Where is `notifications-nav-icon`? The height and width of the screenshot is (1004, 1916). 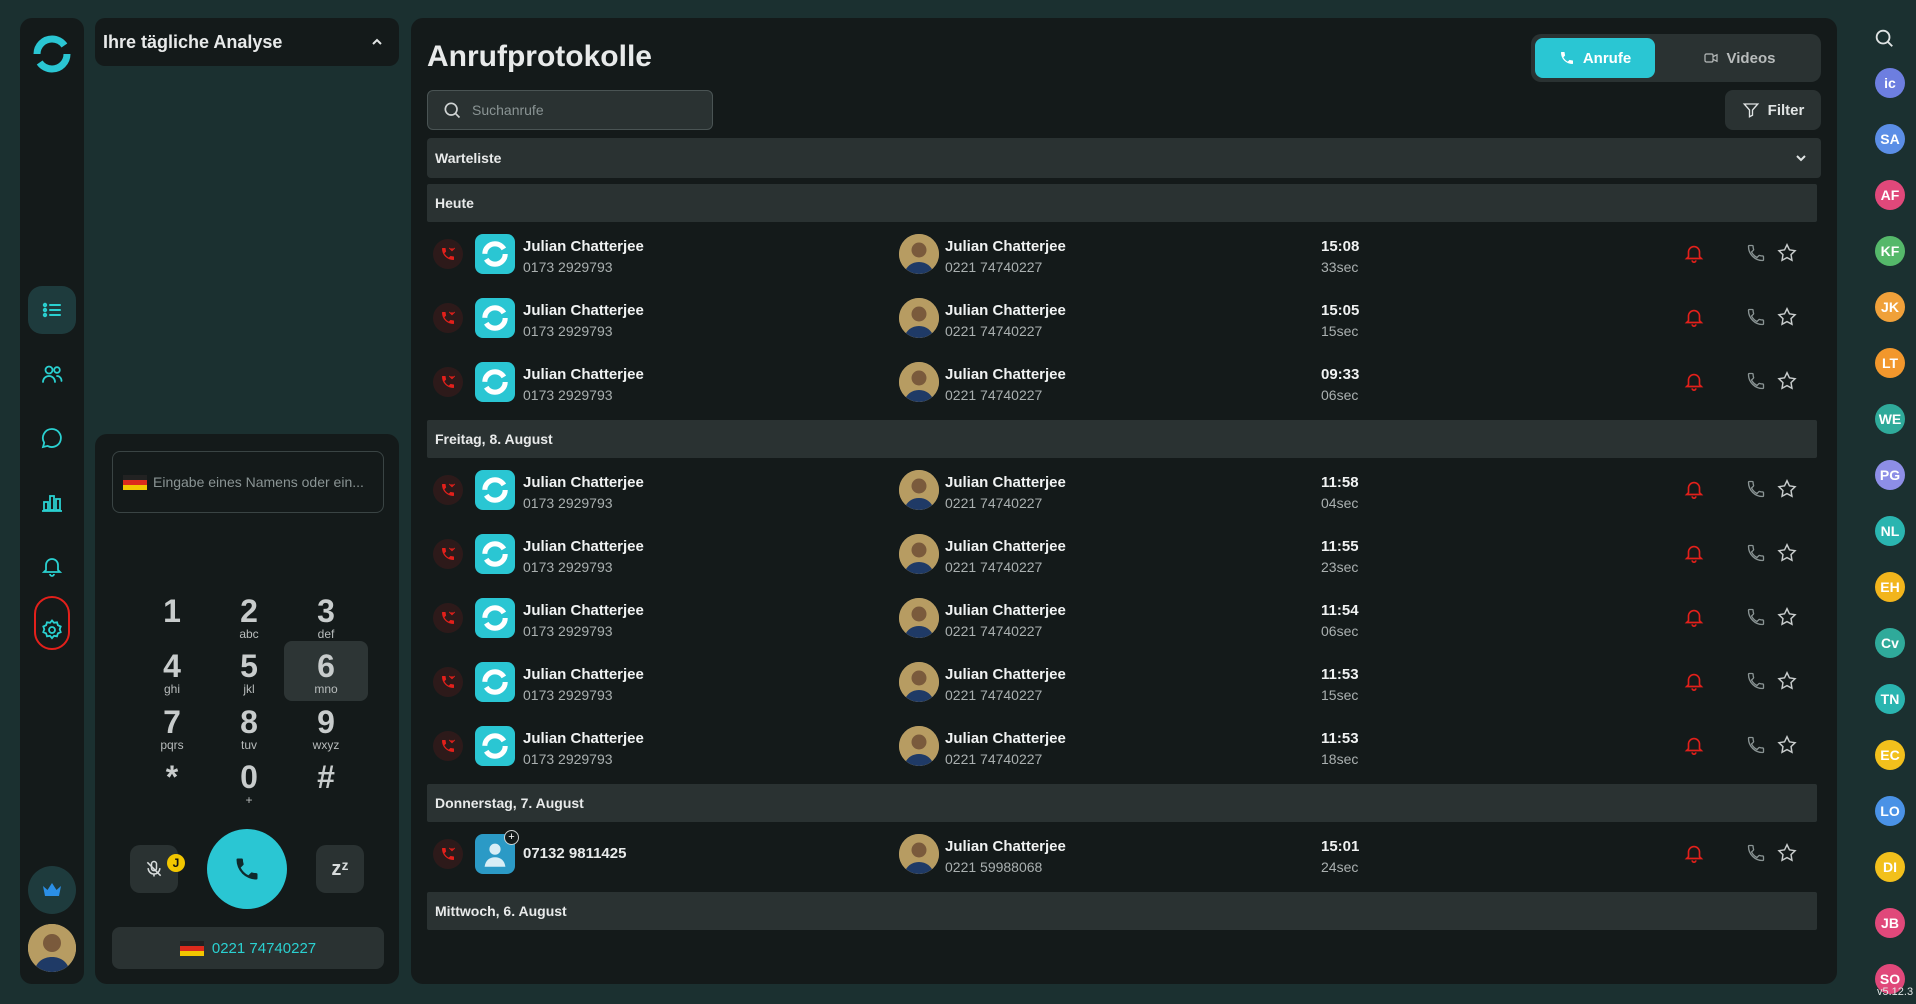
notifications-nav-icon is located at coordinates (52, 566).